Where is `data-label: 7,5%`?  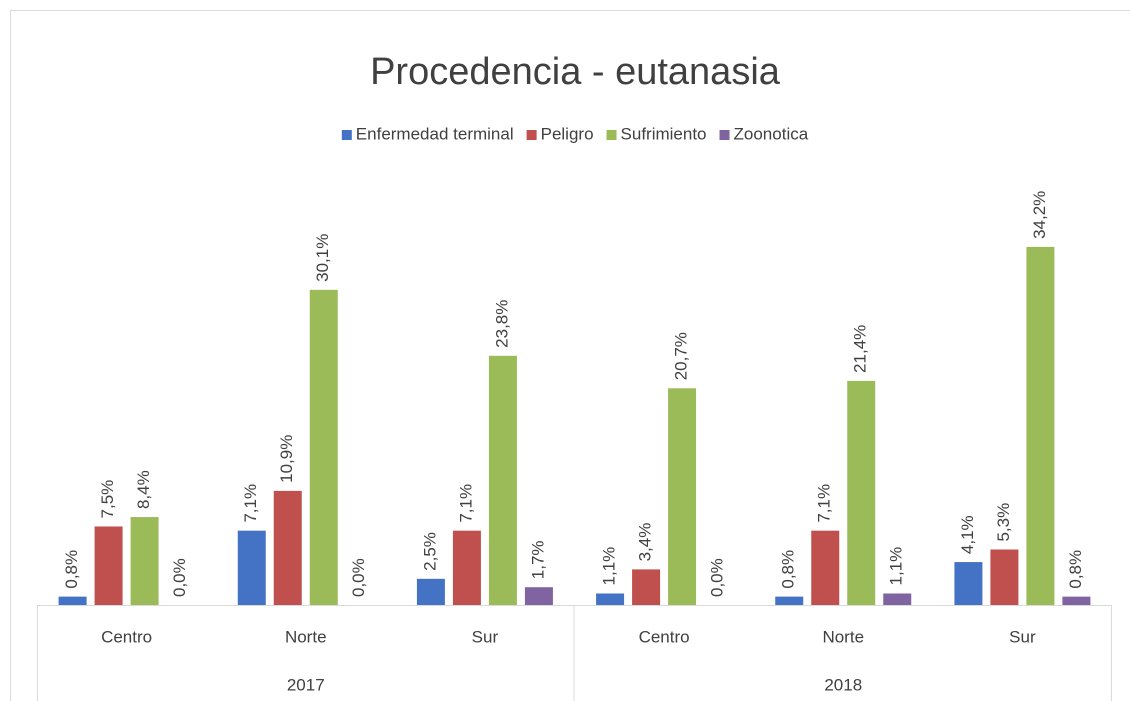 data-label: 7,5% is located at coordinates (107, 499).